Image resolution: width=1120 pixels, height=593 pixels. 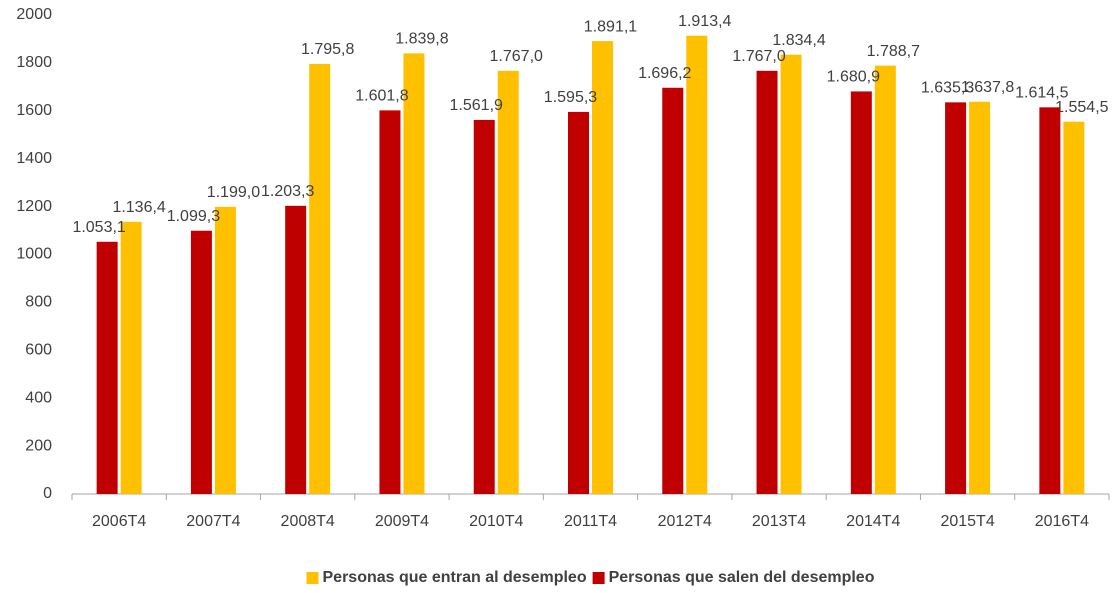 What do you see at coordinates (38, 445) in the screenshot?
I see `y-tick-label: 200` at bounding box center [38, 445].